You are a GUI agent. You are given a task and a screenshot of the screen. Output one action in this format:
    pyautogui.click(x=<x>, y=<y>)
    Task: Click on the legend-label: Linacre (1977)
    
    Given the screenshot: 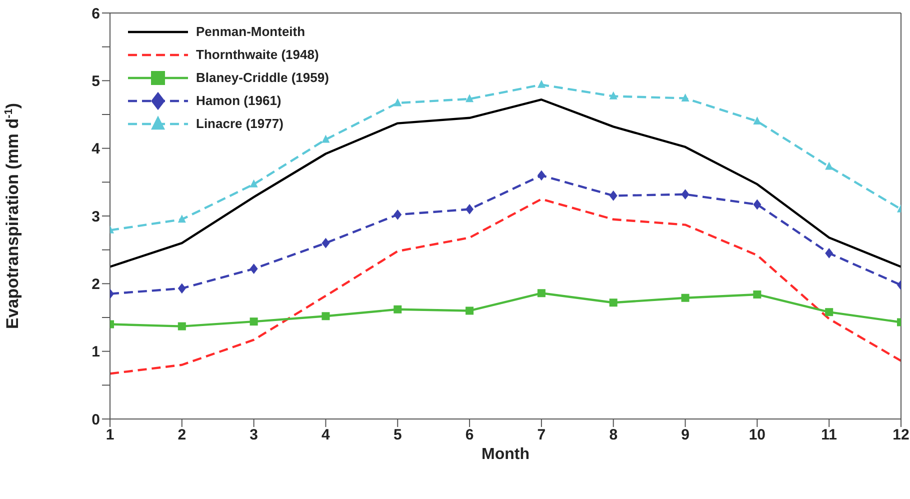 What is the action you would take?
    pyautogui.click(x=240, y=124)
    